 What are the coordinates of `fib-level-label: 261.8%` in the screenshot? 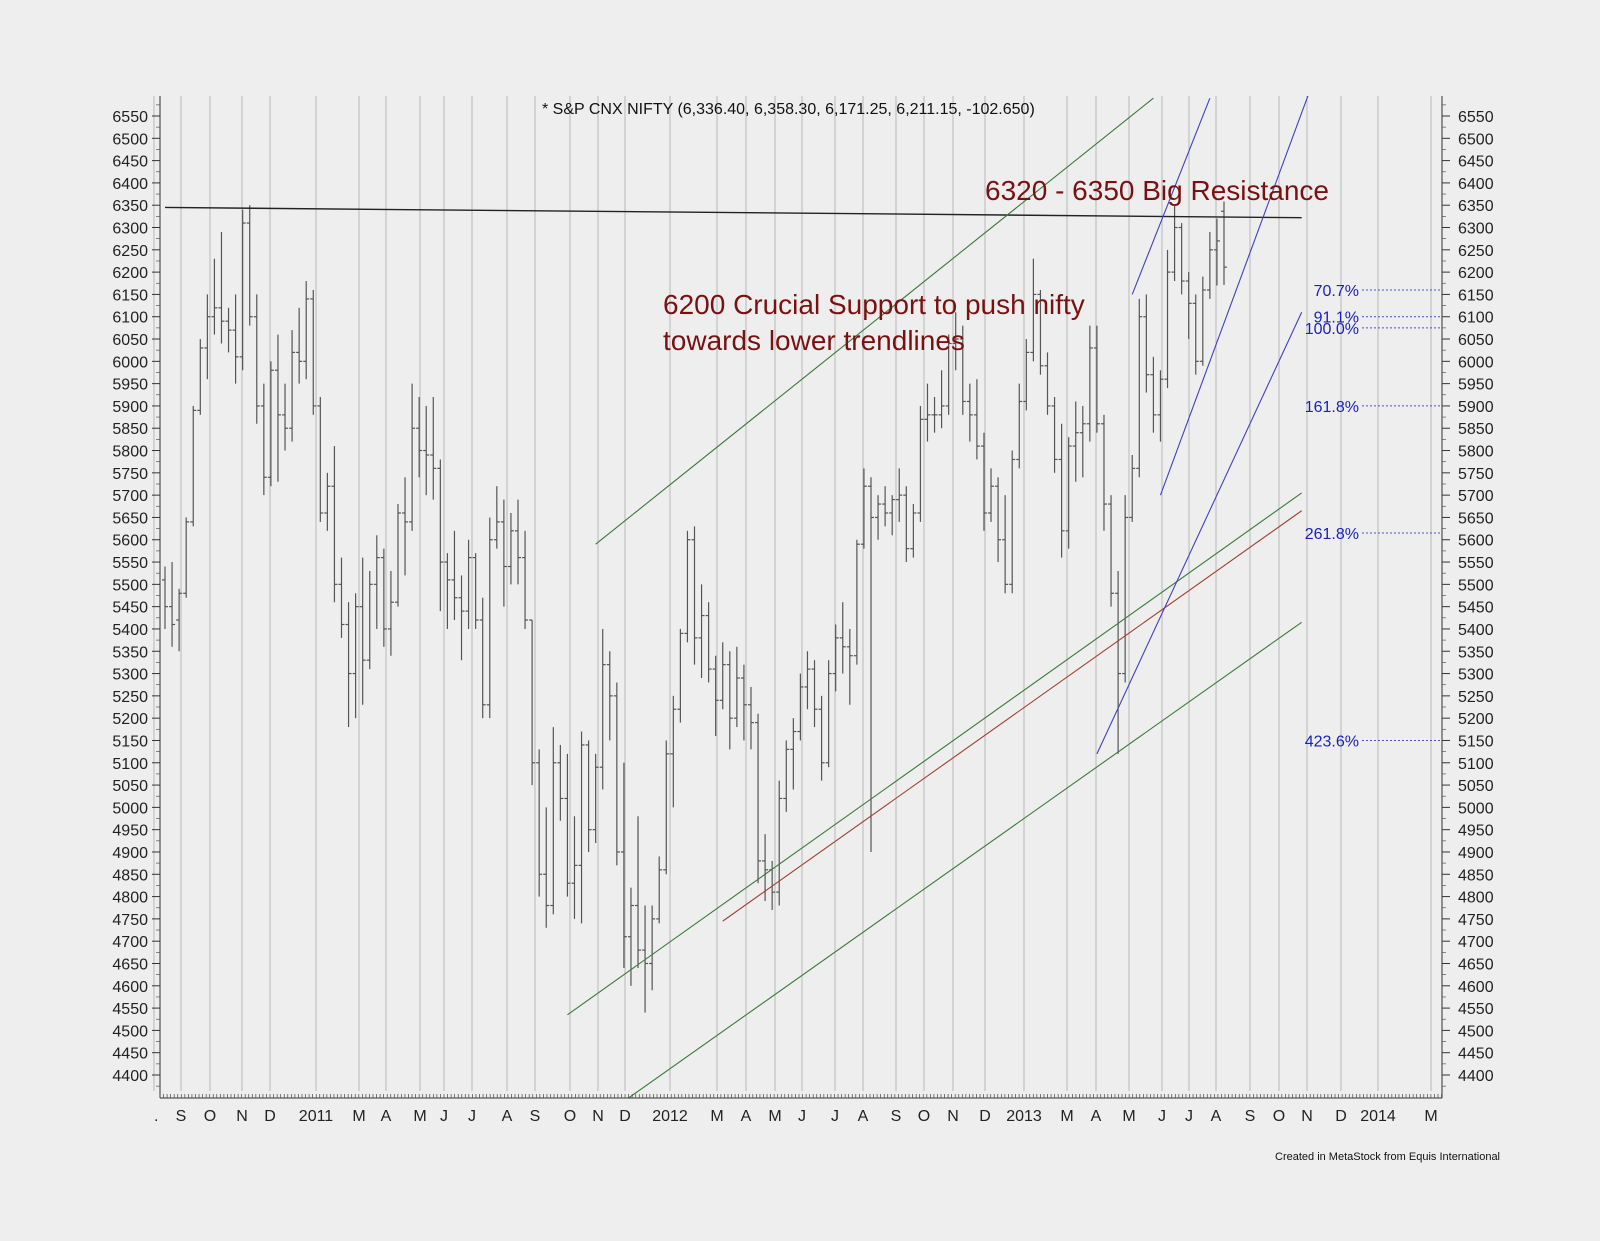 It's located at (1332, 534).